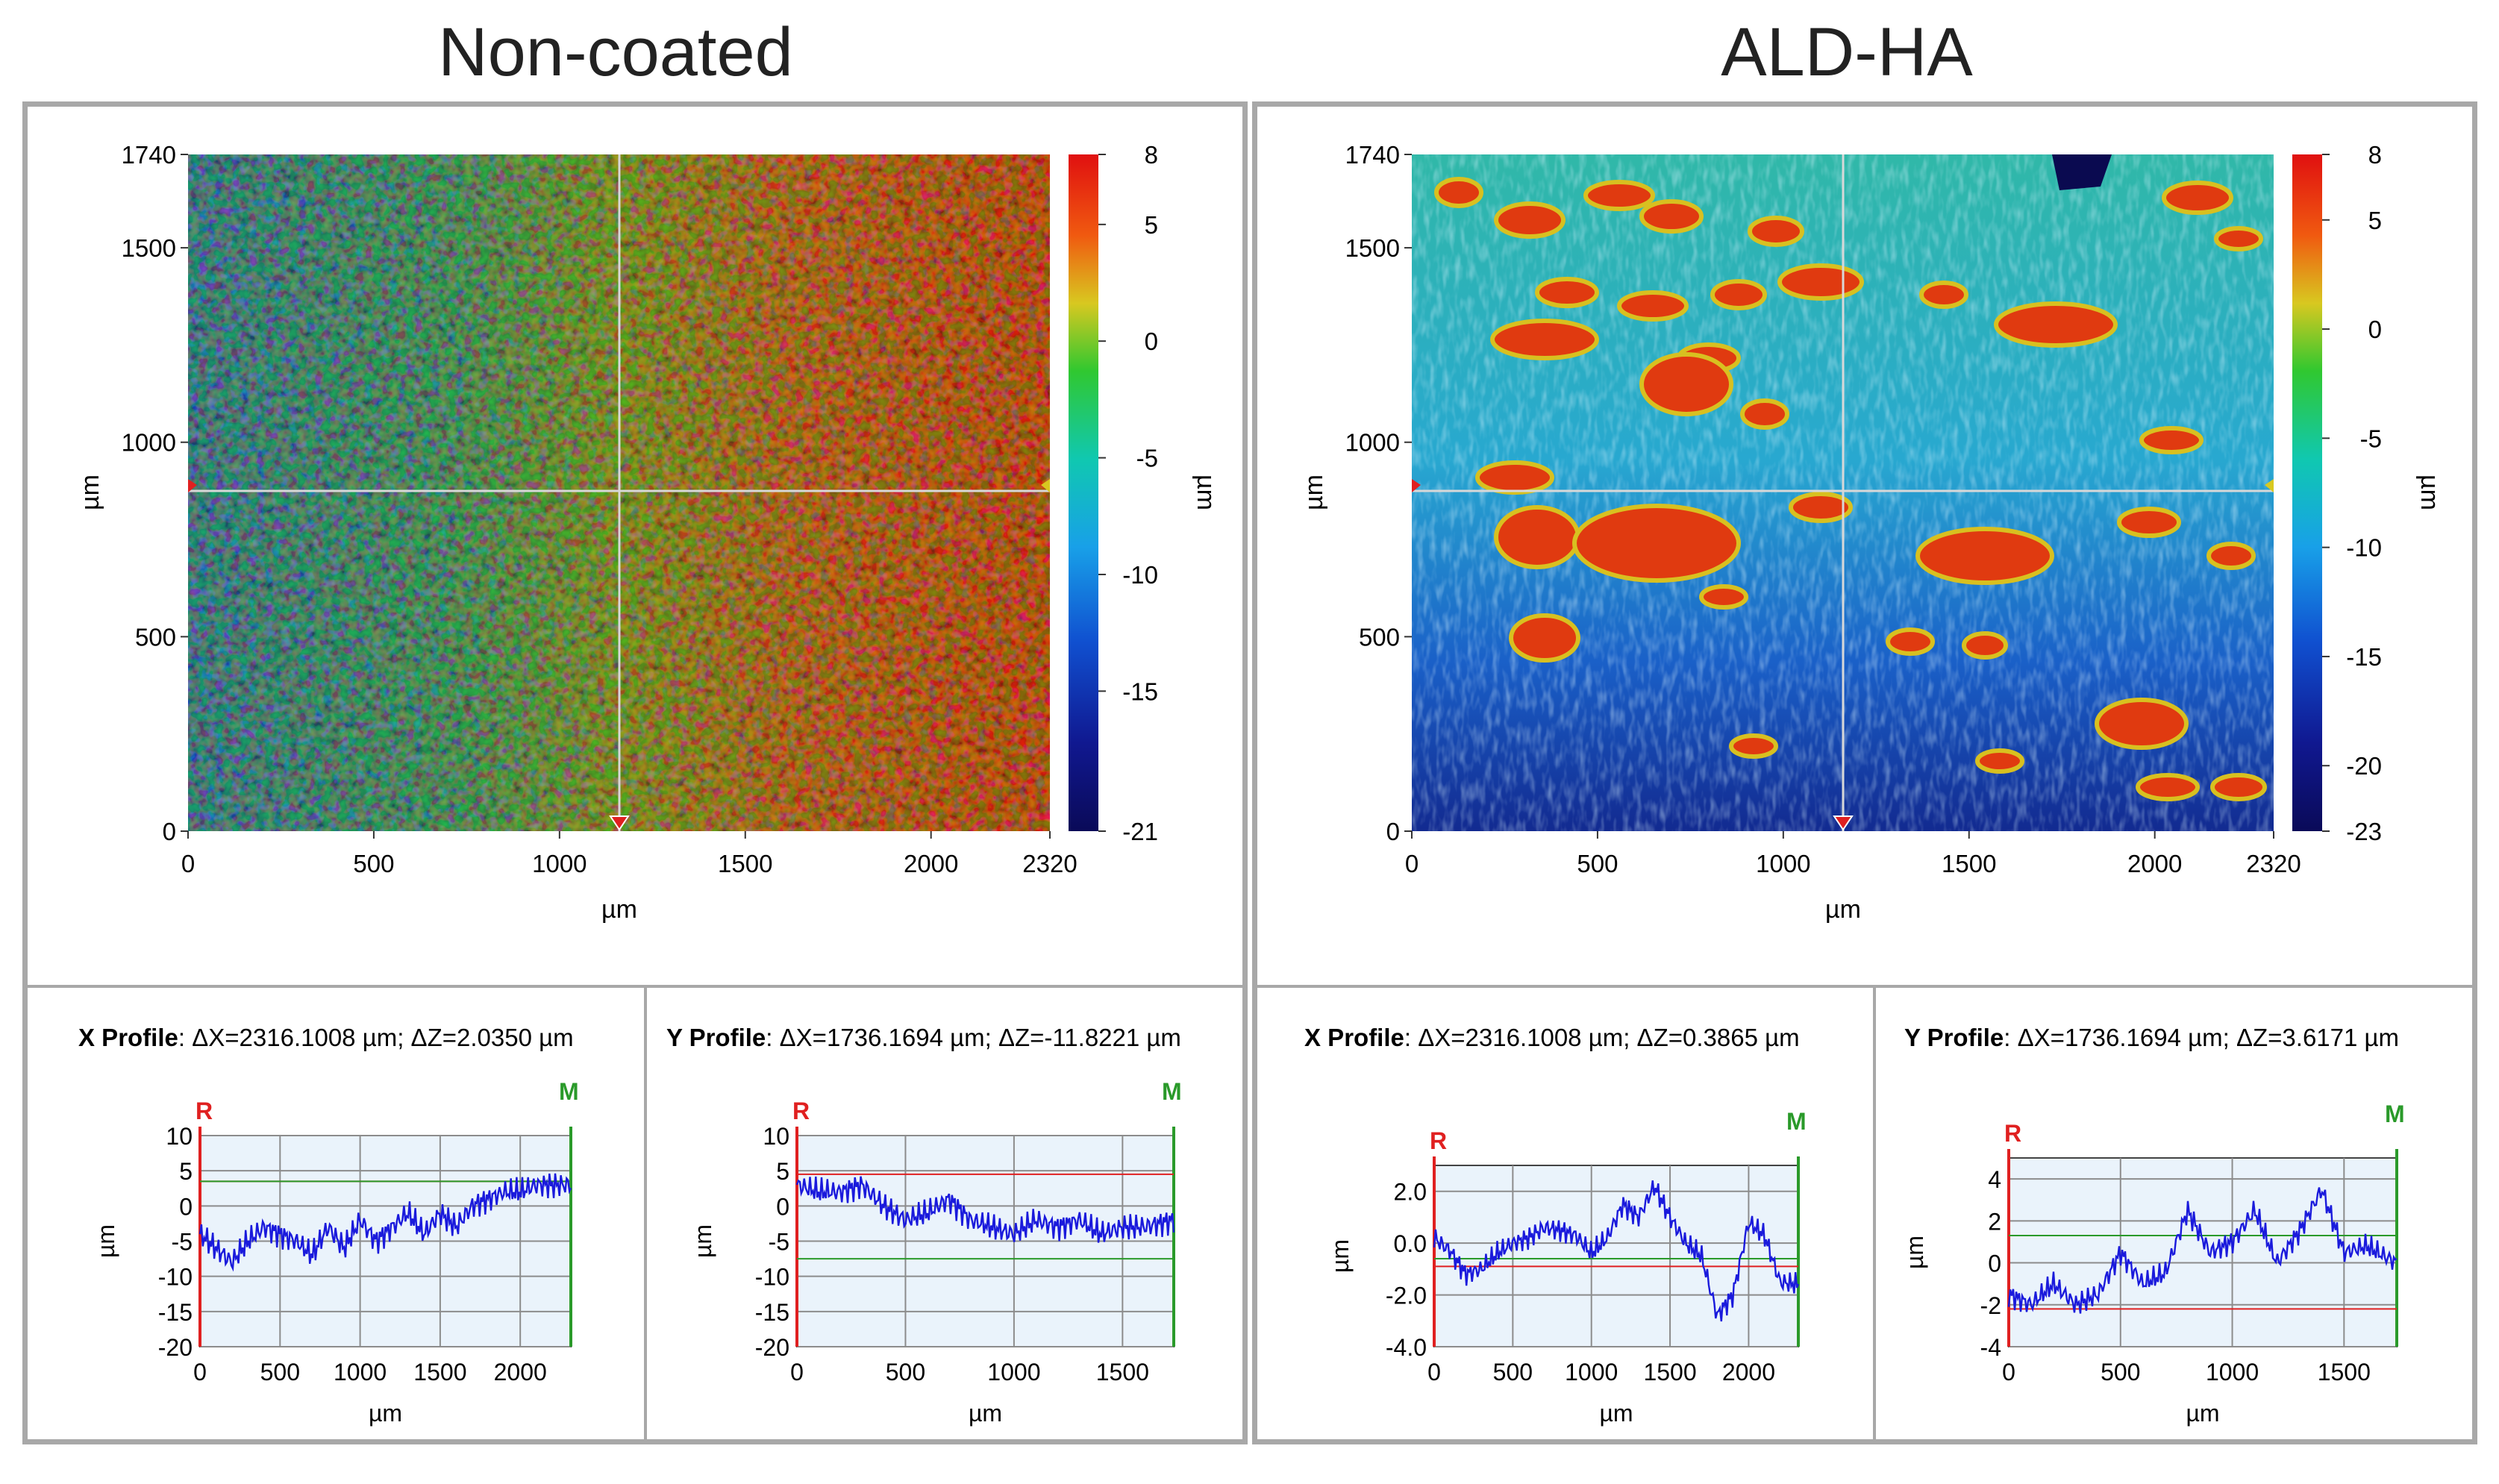 Image resolution: width=2499 pixels, height=1484 pixels. I want to click on profile-header-ald-y: Y Profile: ΔX=1736.1694 µm; ΔZ=3.6171 µm, so click(2151, 1037).